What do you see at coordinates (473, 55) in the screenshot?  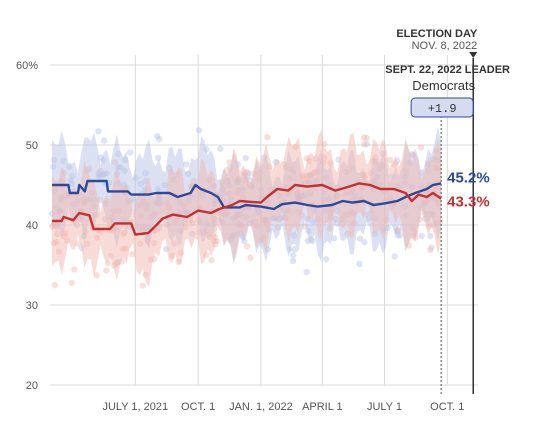 I see `election-day-arrow-icon` at bounding box center [473, 55].